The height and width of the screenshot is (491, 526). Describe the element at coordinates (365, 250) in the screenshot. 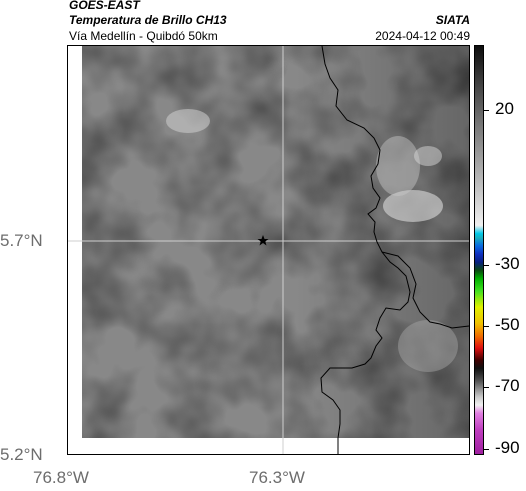

I see `coastline` at that location.